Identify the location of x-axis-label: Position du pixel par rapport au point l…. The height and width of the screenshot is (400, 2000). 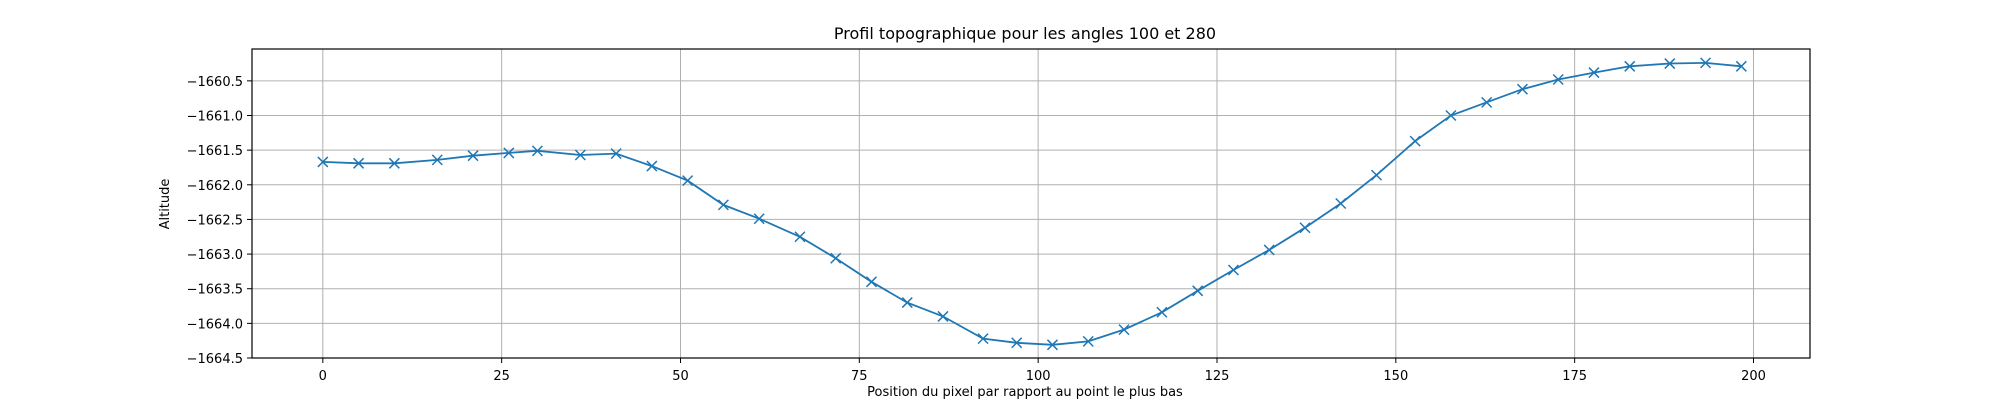
(1025, 392).